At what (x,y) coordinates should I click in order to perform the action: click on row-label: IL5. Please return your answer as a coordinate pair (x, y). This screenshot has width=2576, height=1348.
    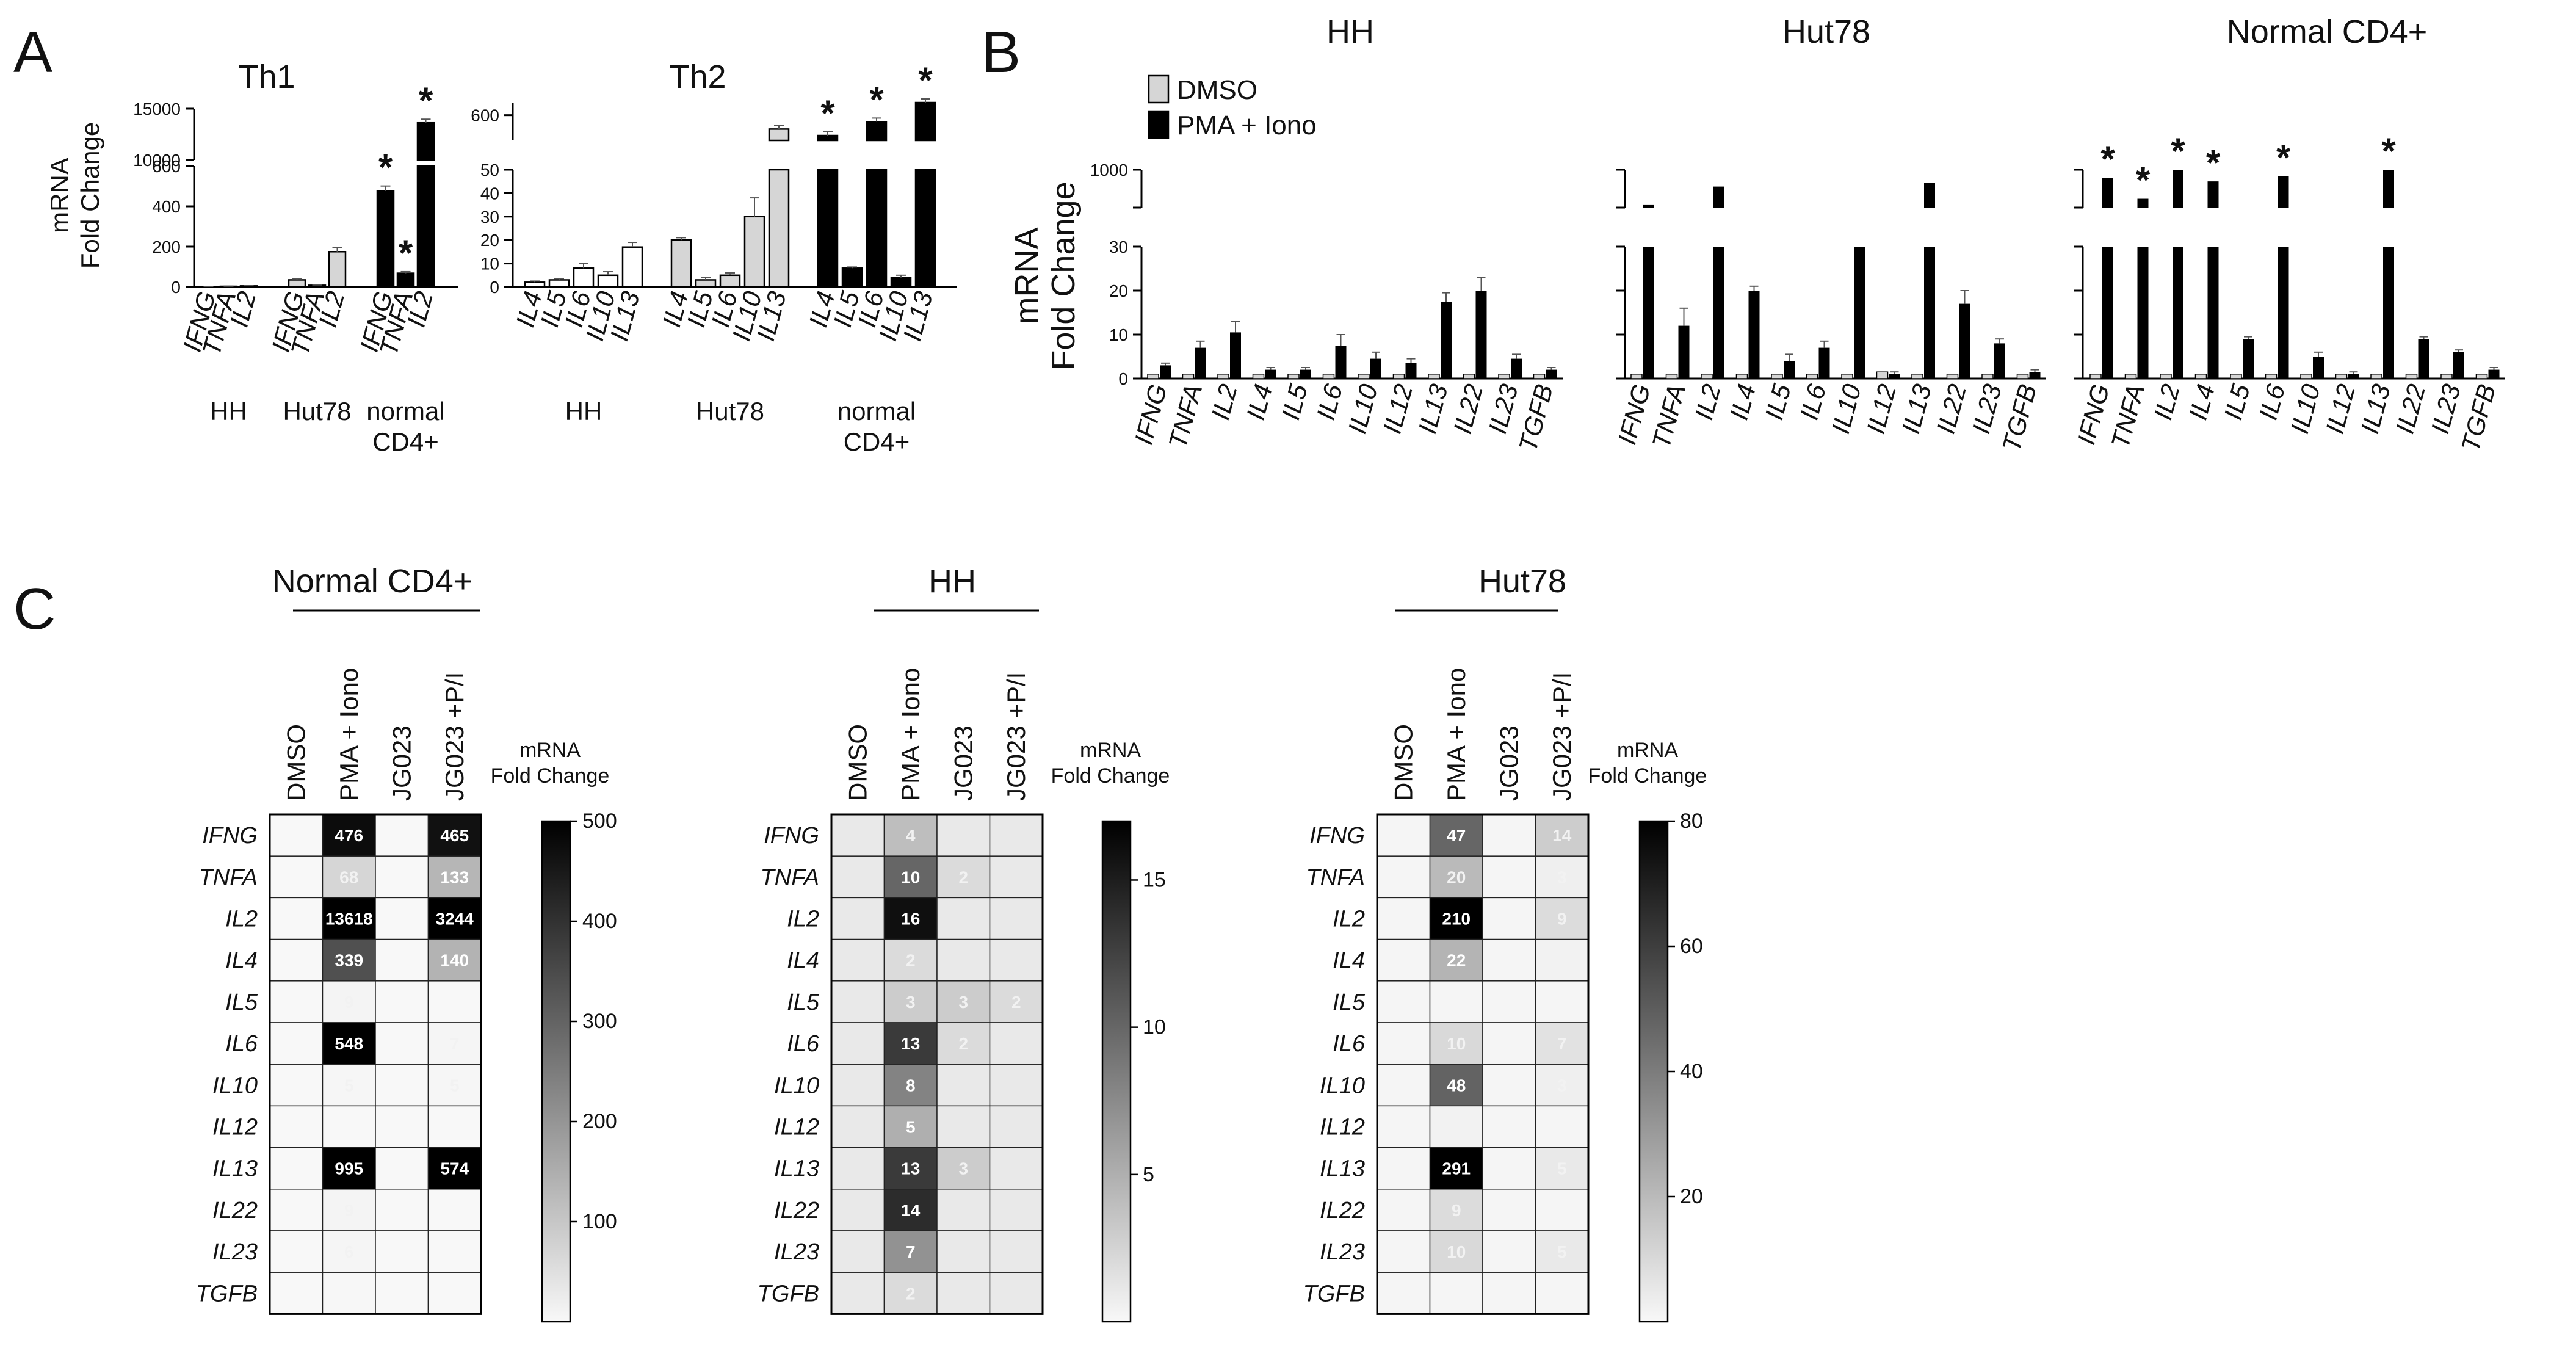
    Looking at the image, I should click on (1349, 1003).